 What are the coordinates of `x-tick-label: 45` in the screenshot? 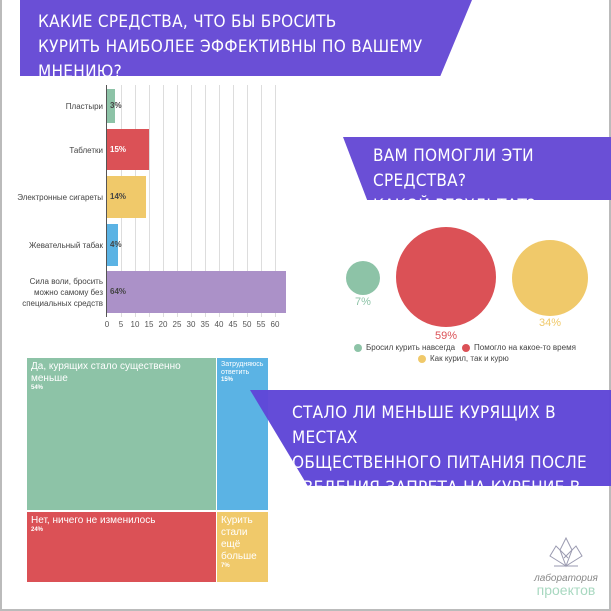 It's located at (233, 324).